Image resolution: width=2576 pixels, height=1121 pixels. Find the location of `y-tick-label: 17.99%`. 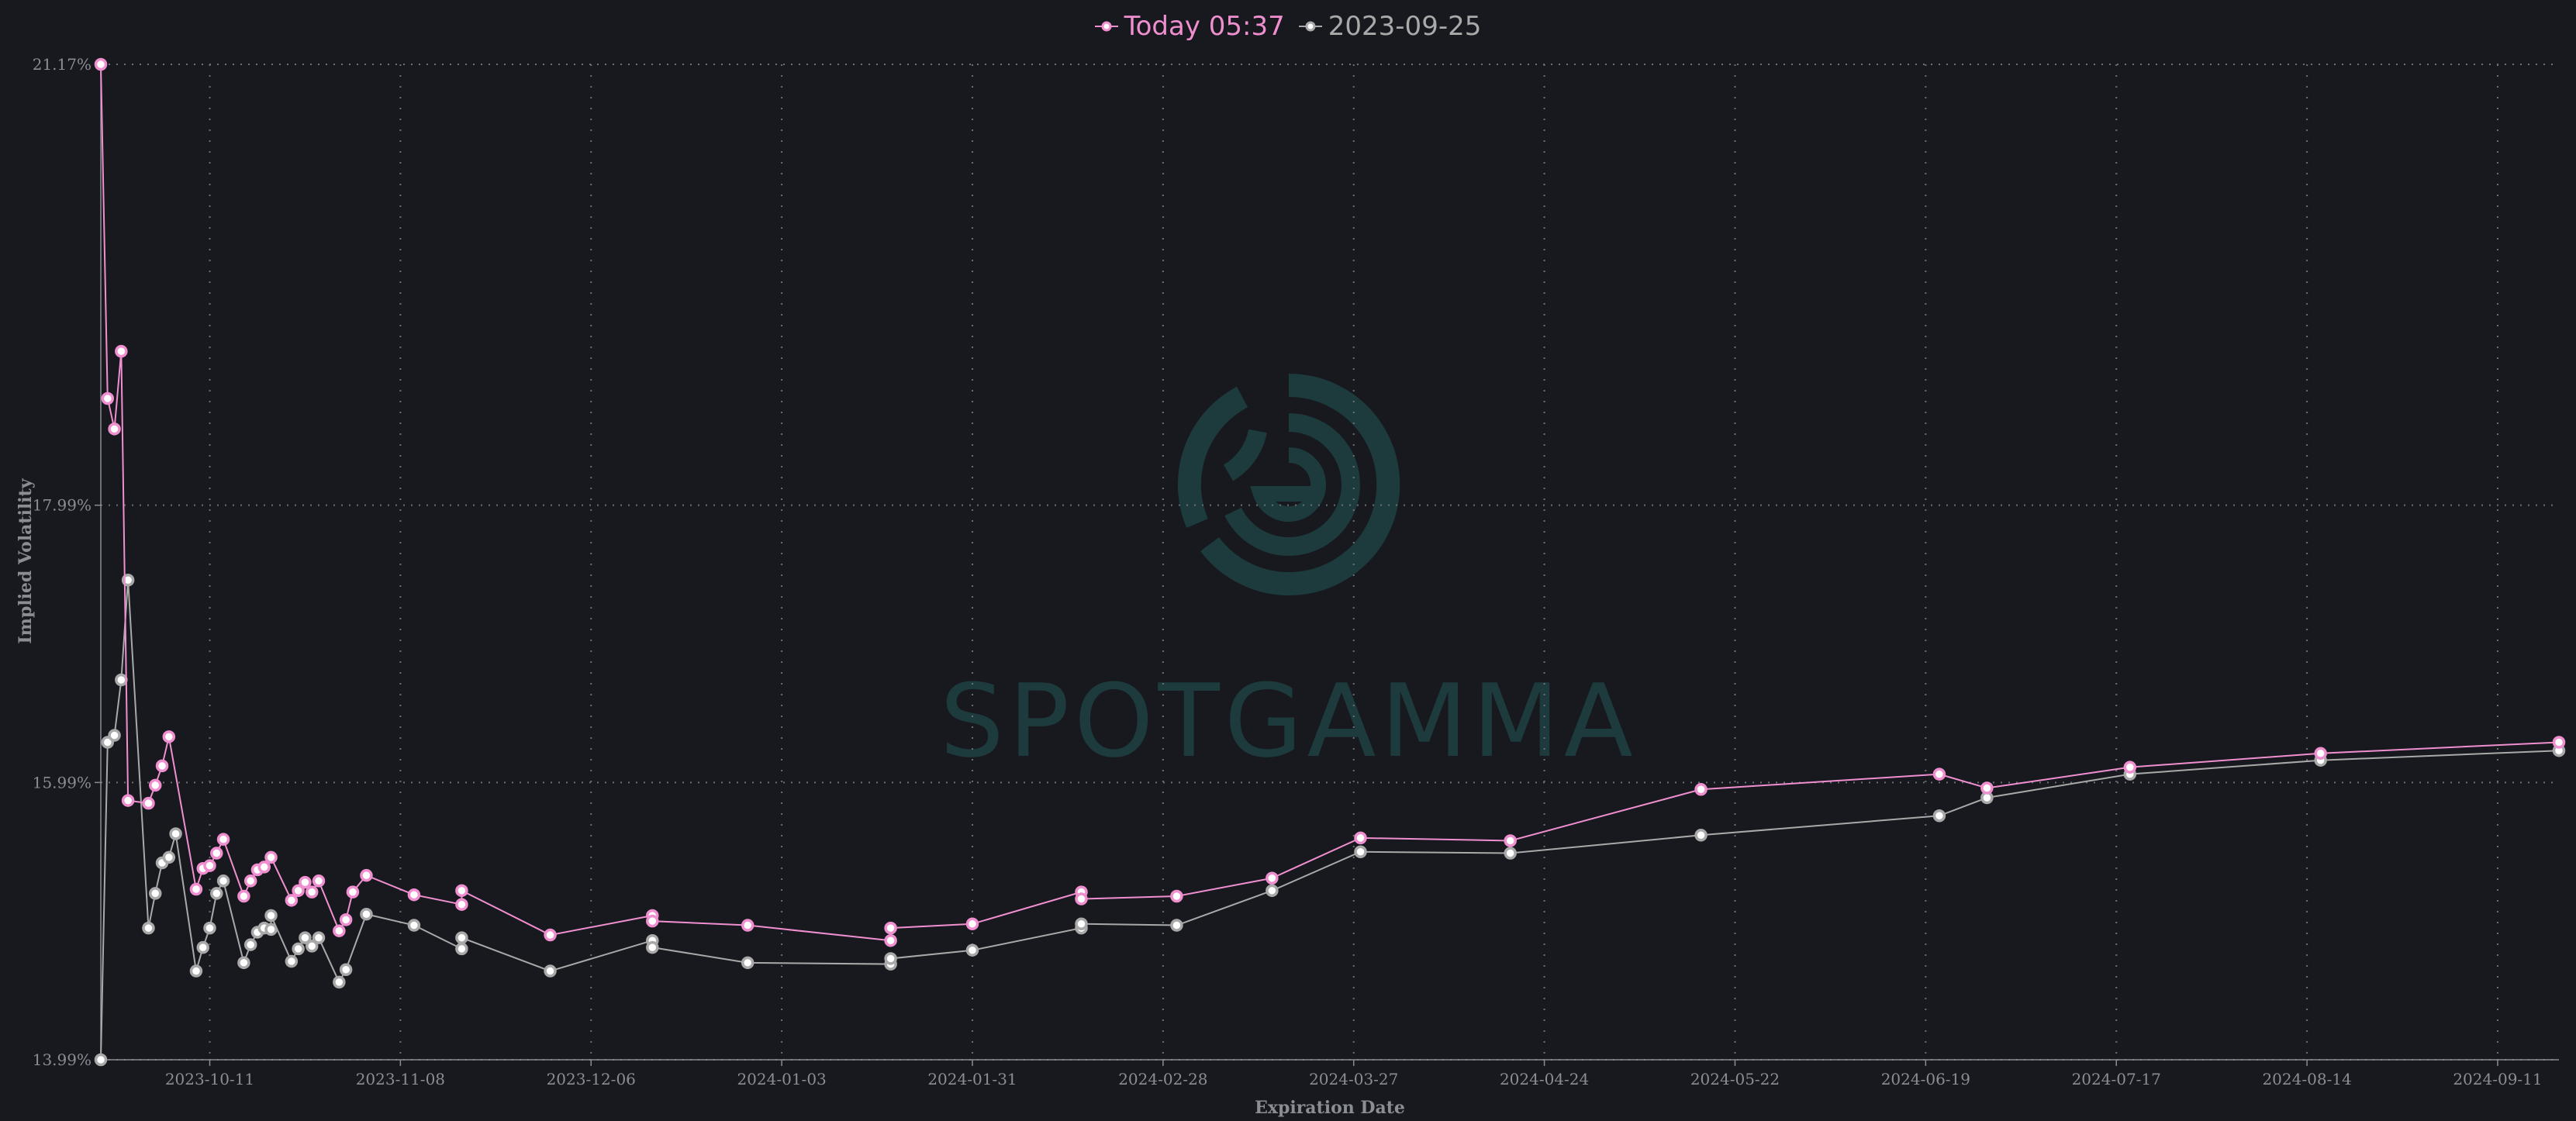

y-tick-label: 17.99% is located at coordinates (62, 505).